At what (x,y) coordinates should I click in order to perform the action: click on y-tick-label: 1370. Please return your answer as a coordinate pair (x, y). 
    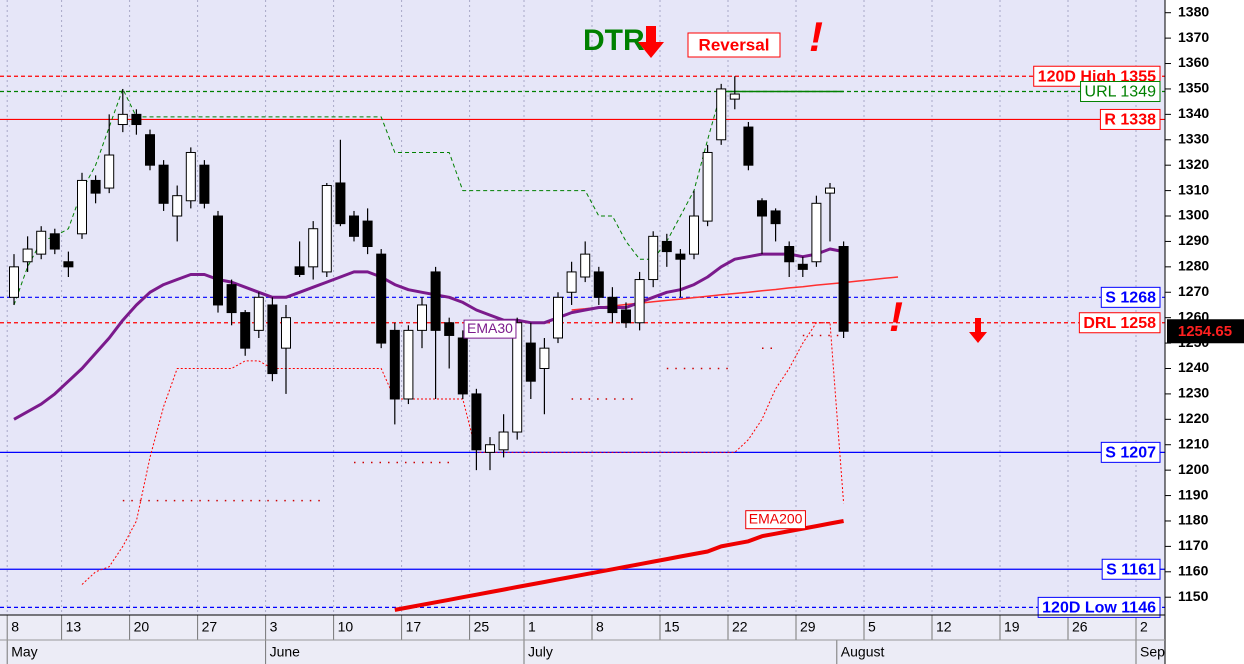
    Looking at the image, I should click on (1193, 37).